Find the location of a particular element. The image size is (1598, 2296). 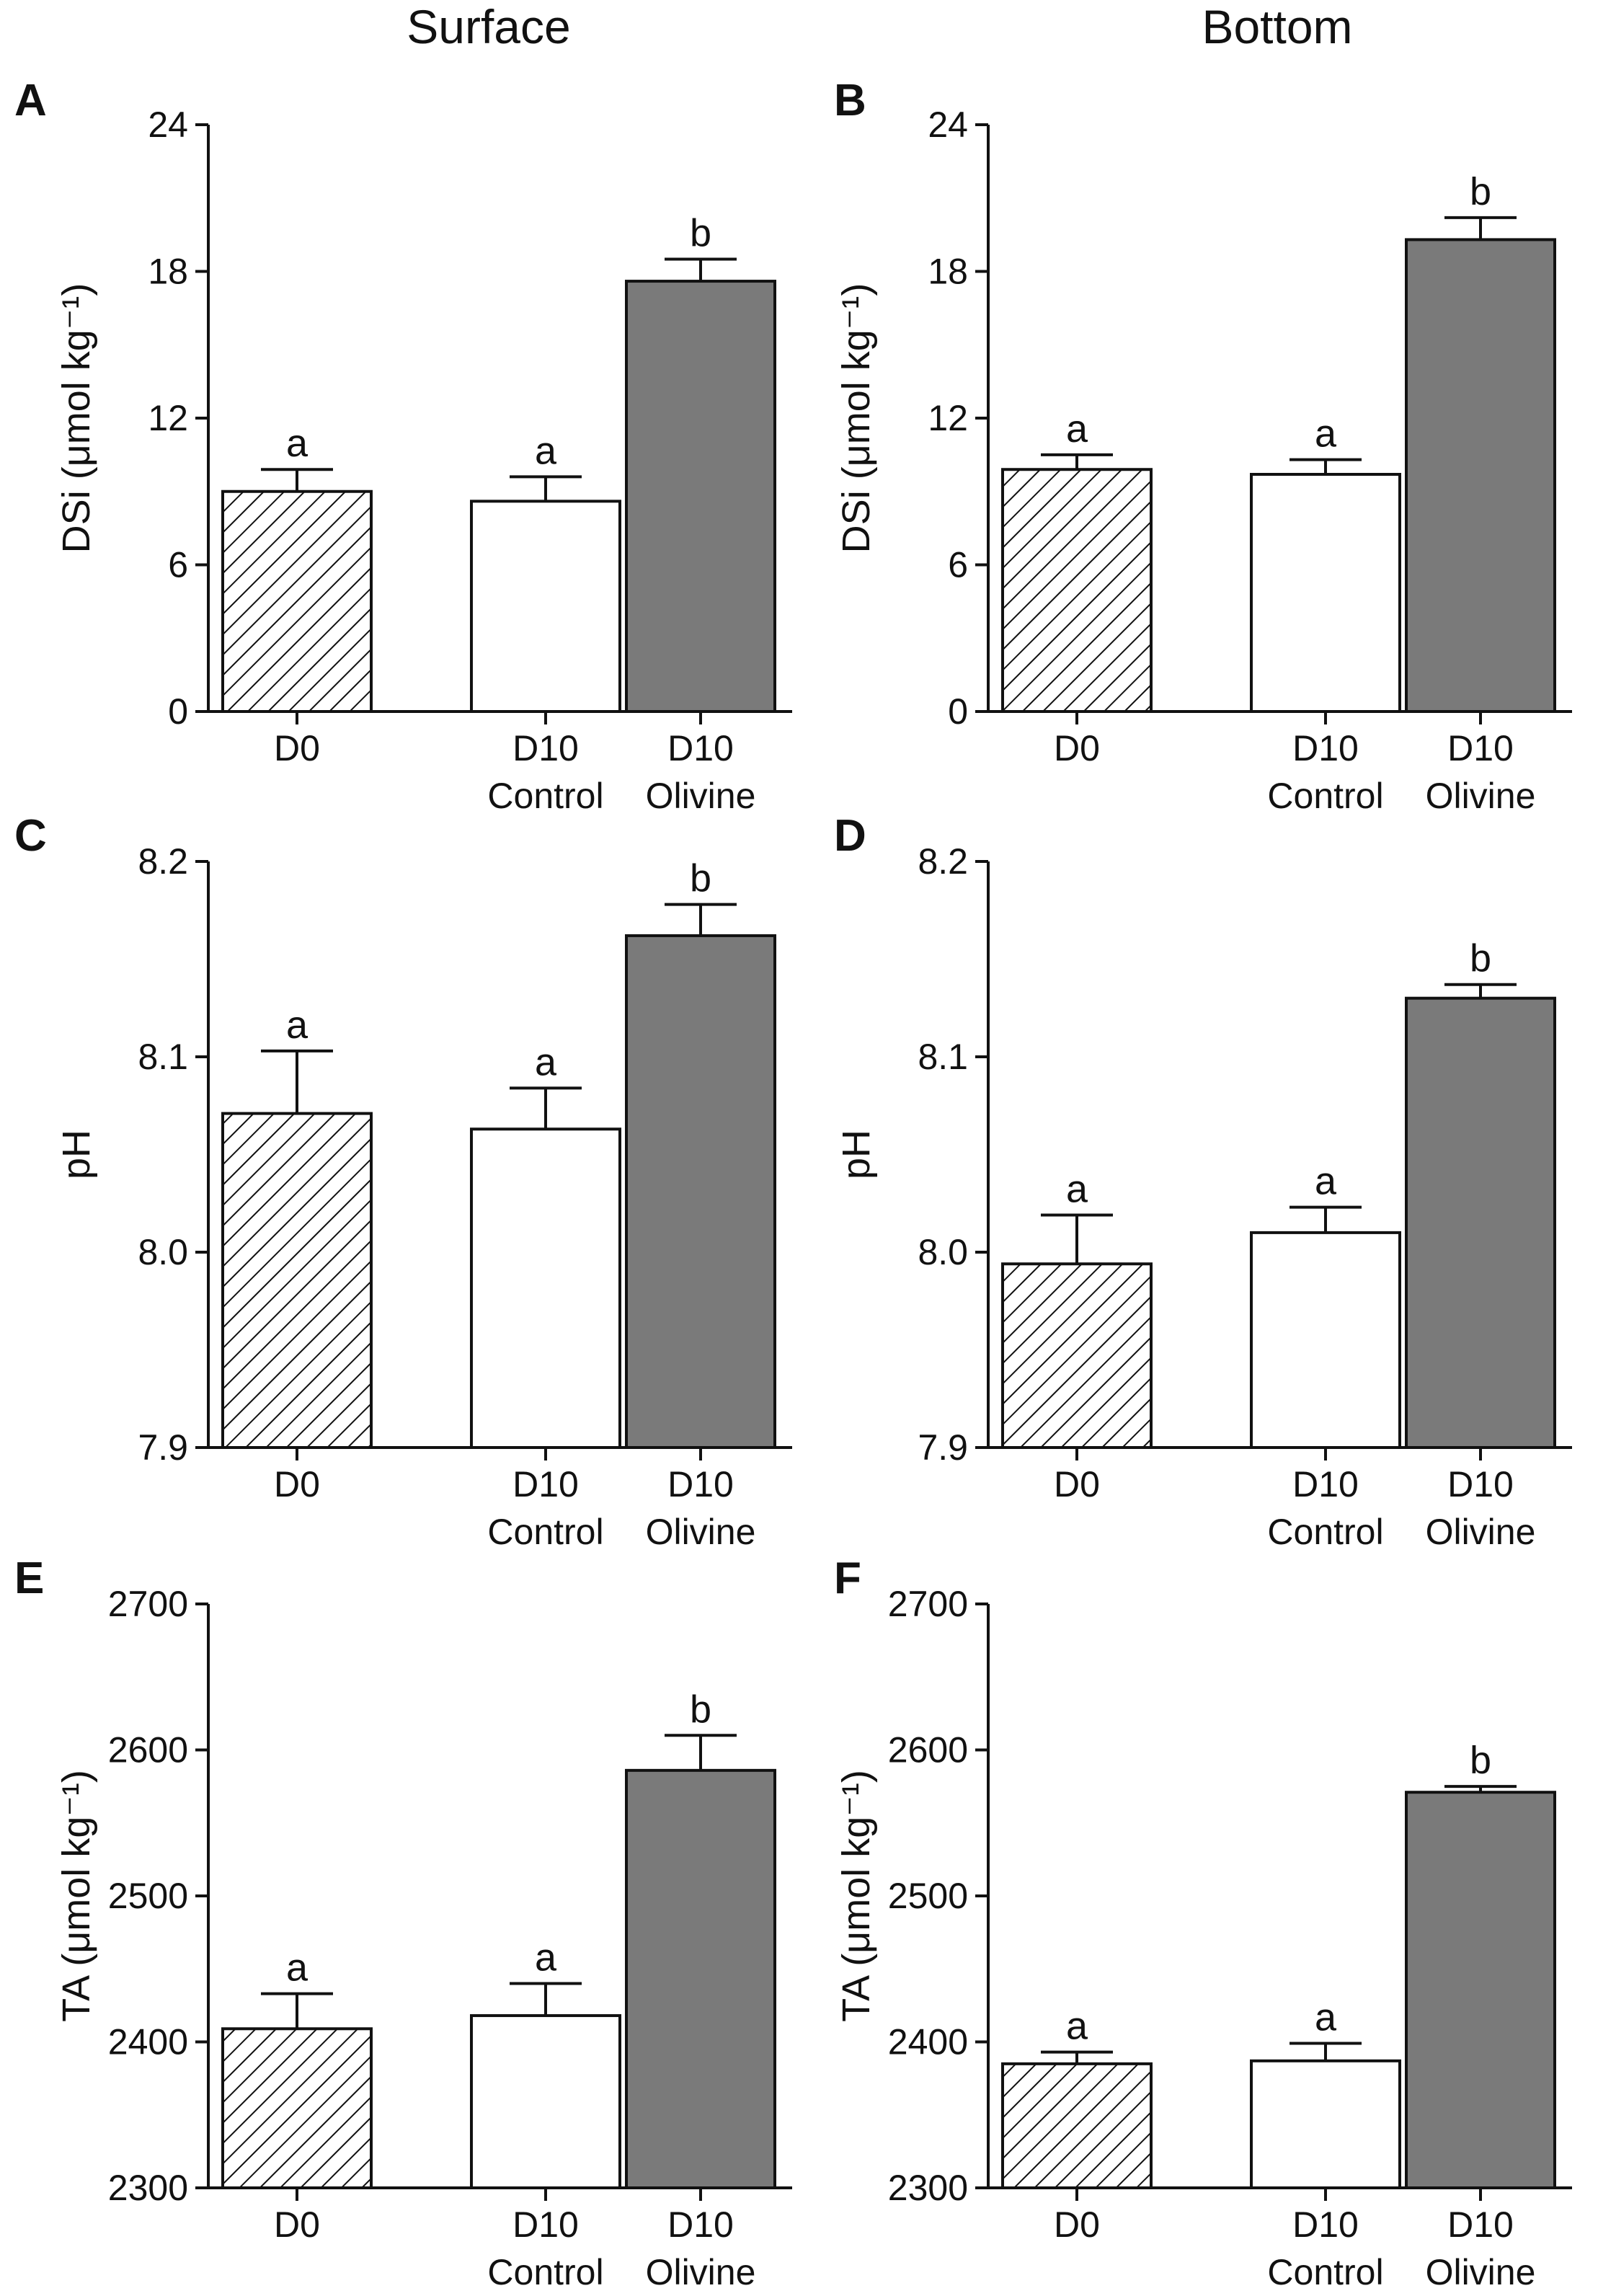

x-category-label-a-2: D10 is located at coordinates (700, 748).